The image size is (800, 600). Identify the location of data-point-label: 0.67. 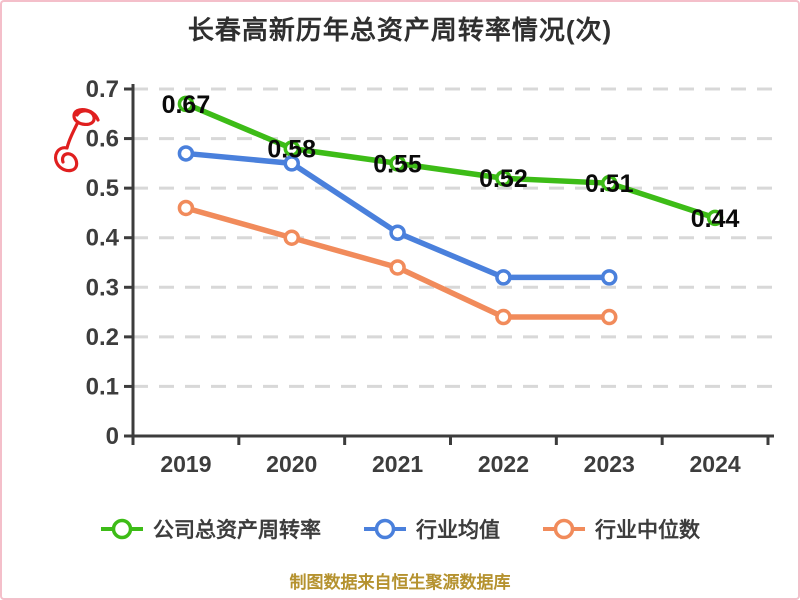
(186, 105).